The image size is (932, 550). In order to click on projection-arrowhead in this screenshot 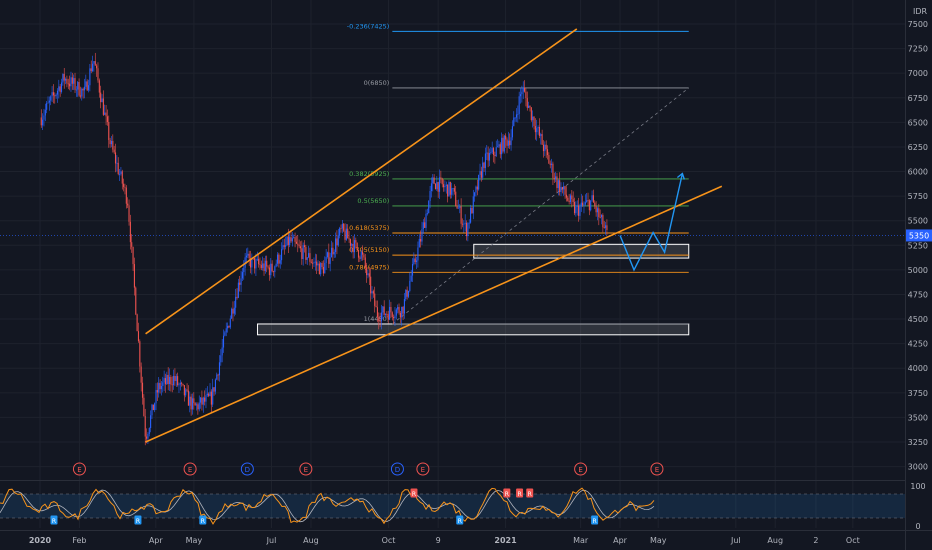, I will do `click(681, 176)`.